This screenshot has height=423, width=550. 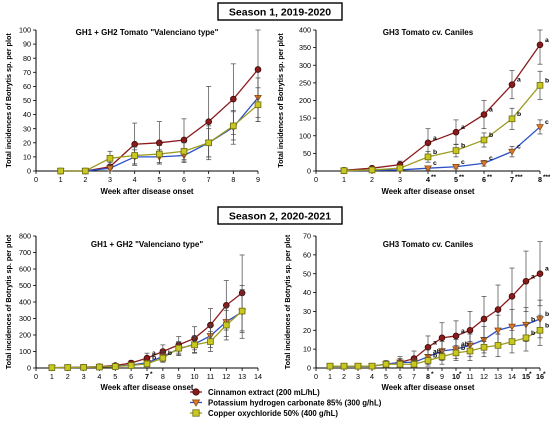 What do you see at coordinates (307, 292) in the screenshot?
I see `y-tick-label: 40` at bounding box center [307, 292].